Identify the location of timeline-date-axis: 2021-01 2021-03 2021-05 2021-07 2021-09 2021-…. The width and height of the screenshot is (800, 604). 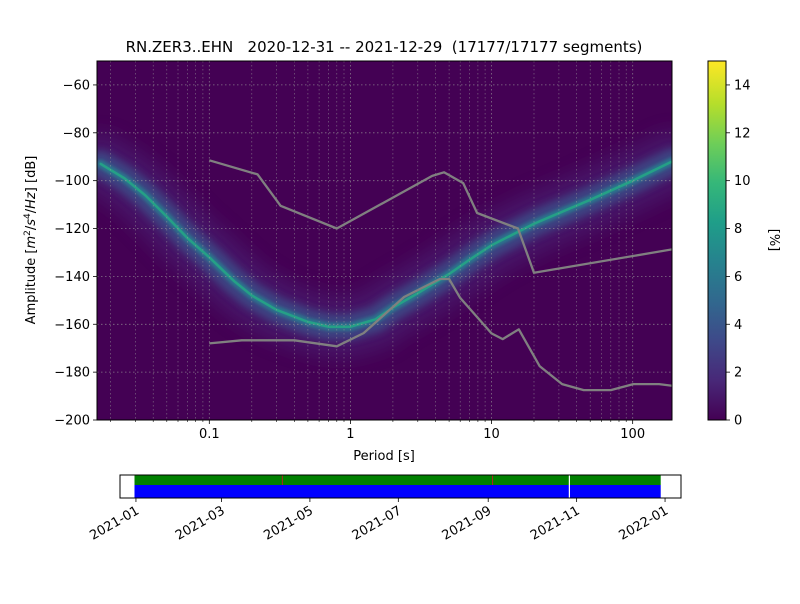
(379, 521).